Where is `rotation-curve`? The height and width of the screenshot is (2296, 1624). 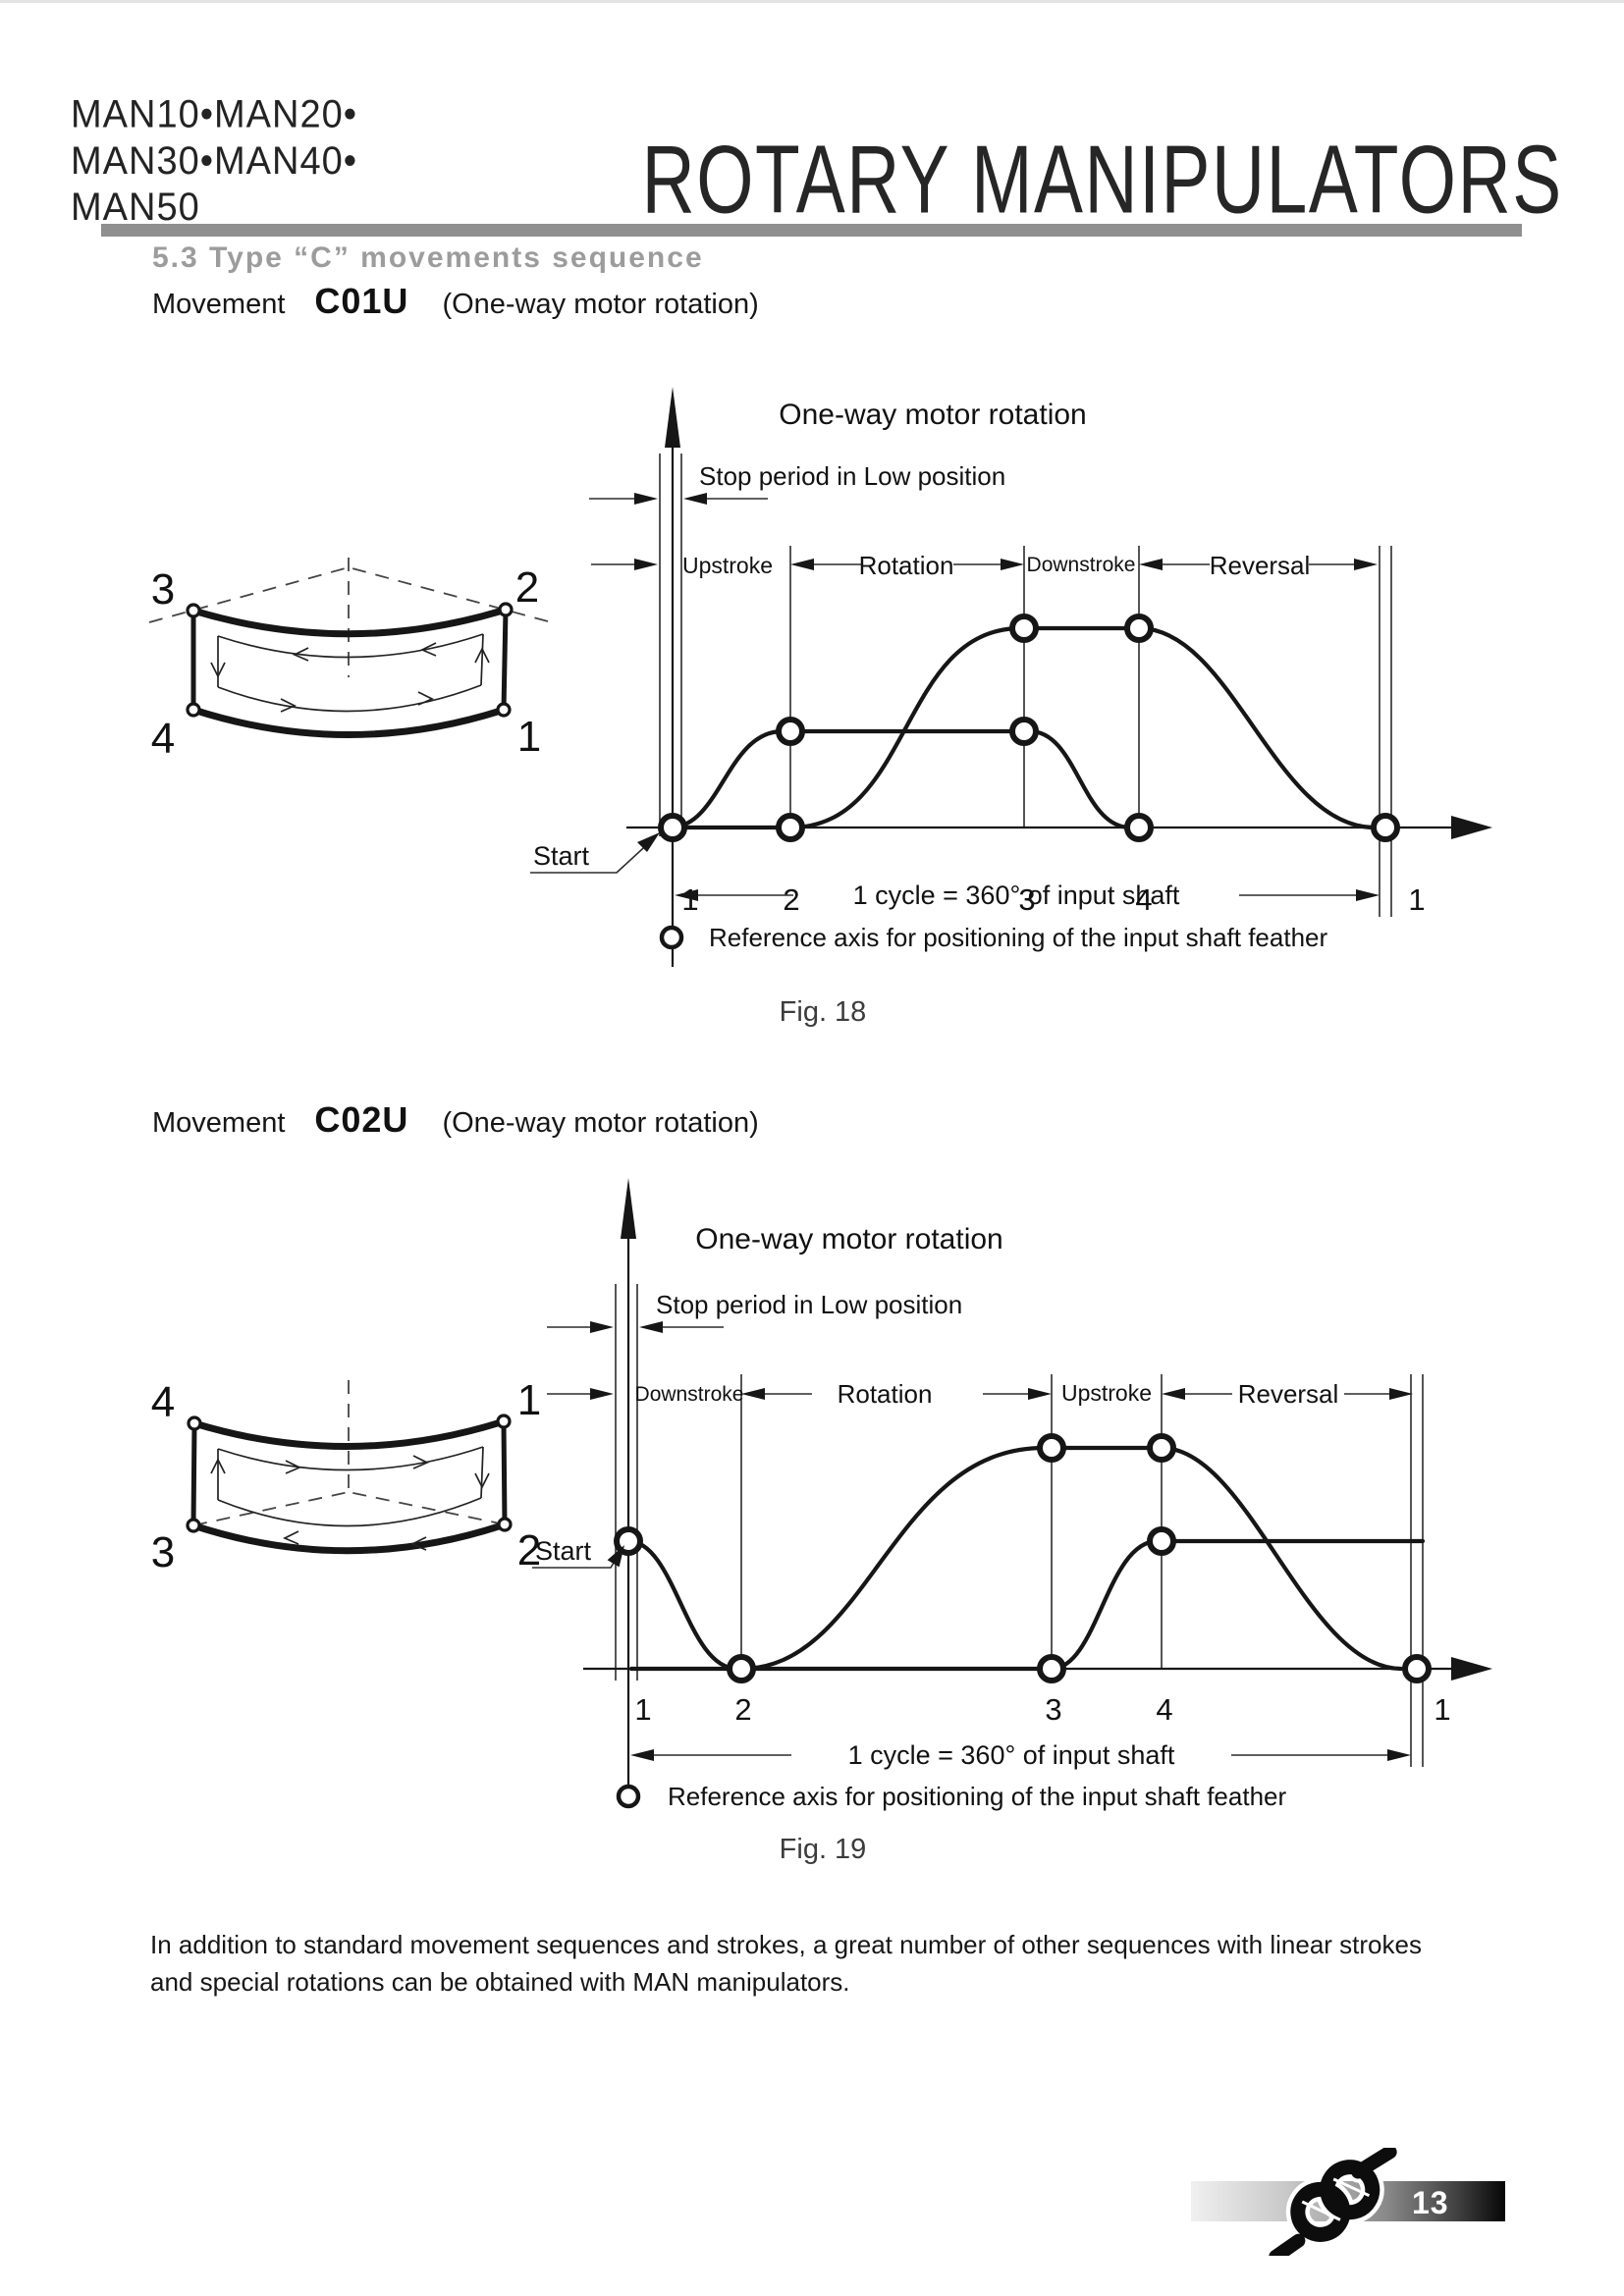
rotation-curve is located at coordinates (1016, 1559).